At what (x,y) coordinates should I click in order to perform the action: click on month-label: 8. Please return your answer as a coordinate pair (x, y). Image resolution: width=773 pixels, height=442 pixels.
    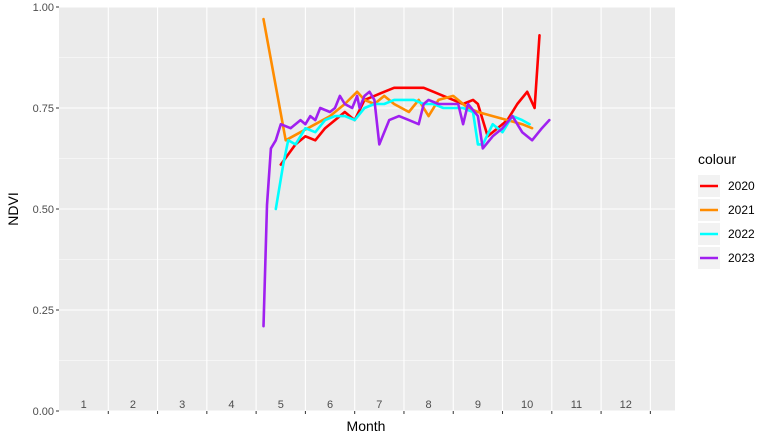
    Looking at the image, I should click on (429, 405).